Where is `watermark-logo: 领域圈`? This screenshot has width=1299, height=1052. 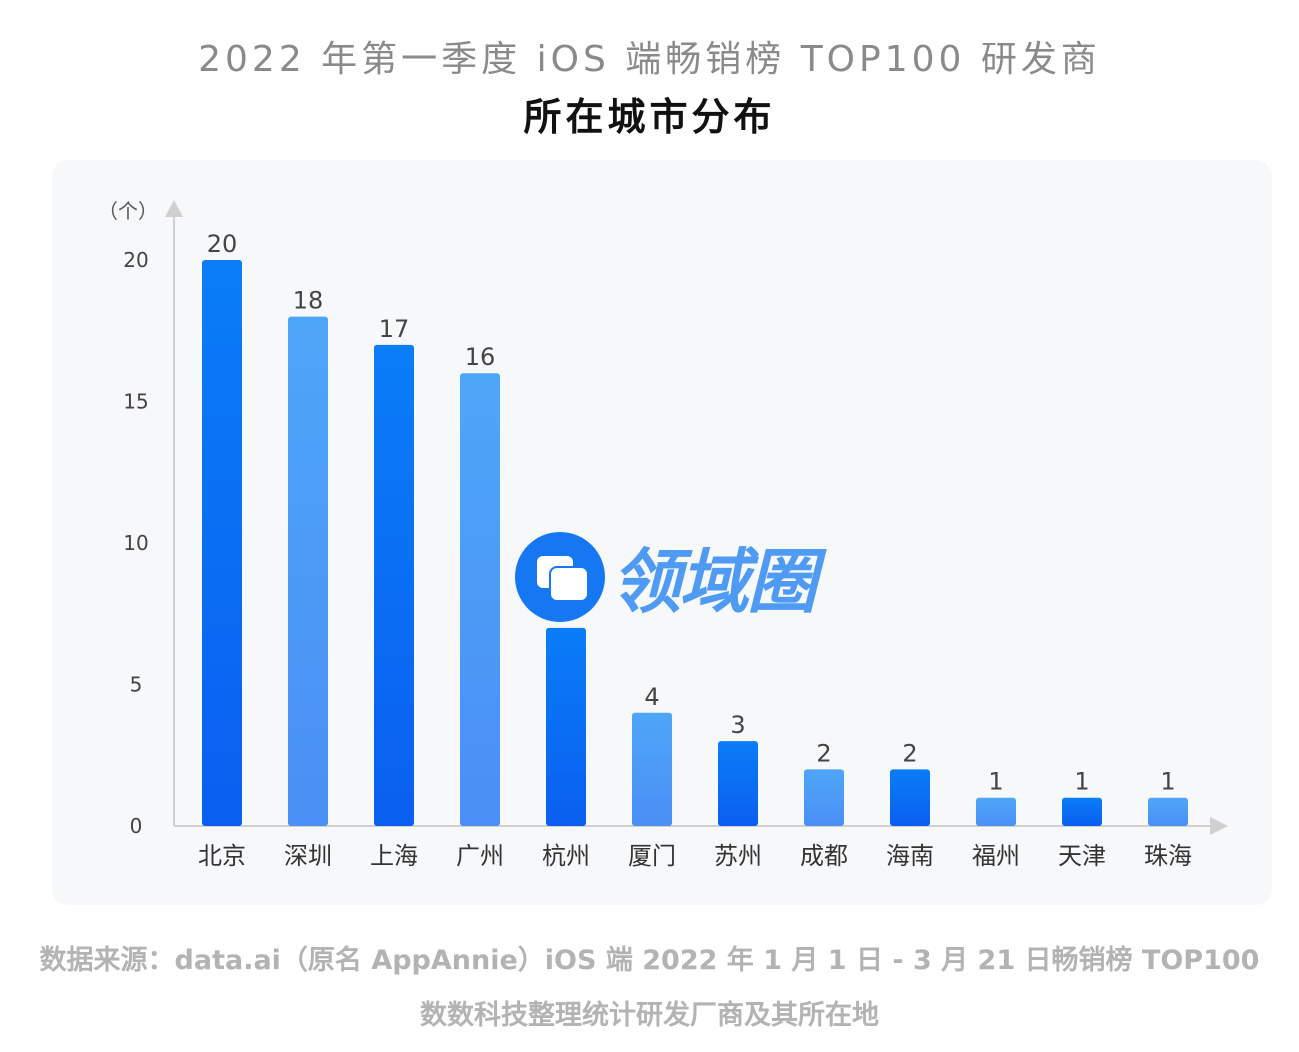 watermark-logo: 领域圈 is located at coordinates (666, 576).